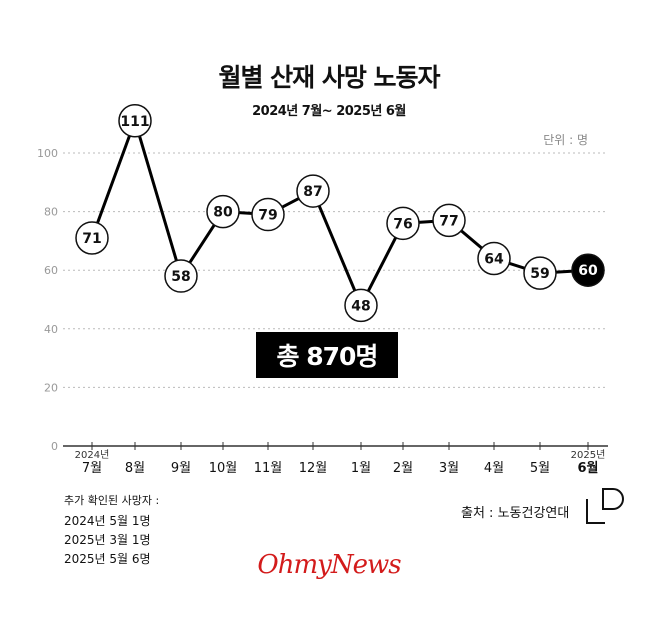  I want to click on note-line: 2024년 5월 1명, so click(107, 521).